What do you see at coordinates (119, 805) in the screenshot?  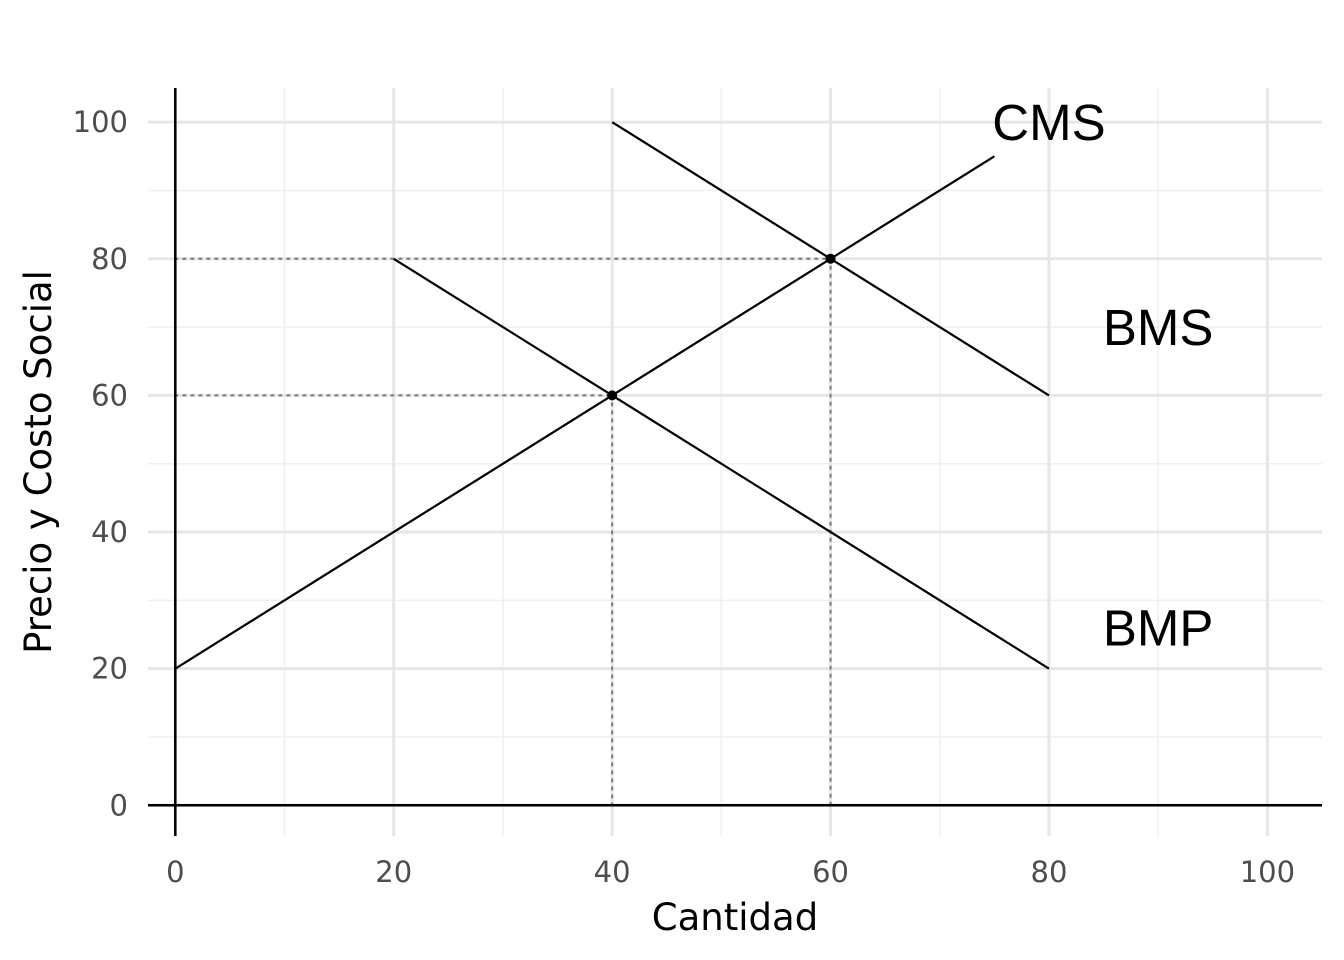 I see `y-tick-label-0: 0` at bounding box center [119, 805].